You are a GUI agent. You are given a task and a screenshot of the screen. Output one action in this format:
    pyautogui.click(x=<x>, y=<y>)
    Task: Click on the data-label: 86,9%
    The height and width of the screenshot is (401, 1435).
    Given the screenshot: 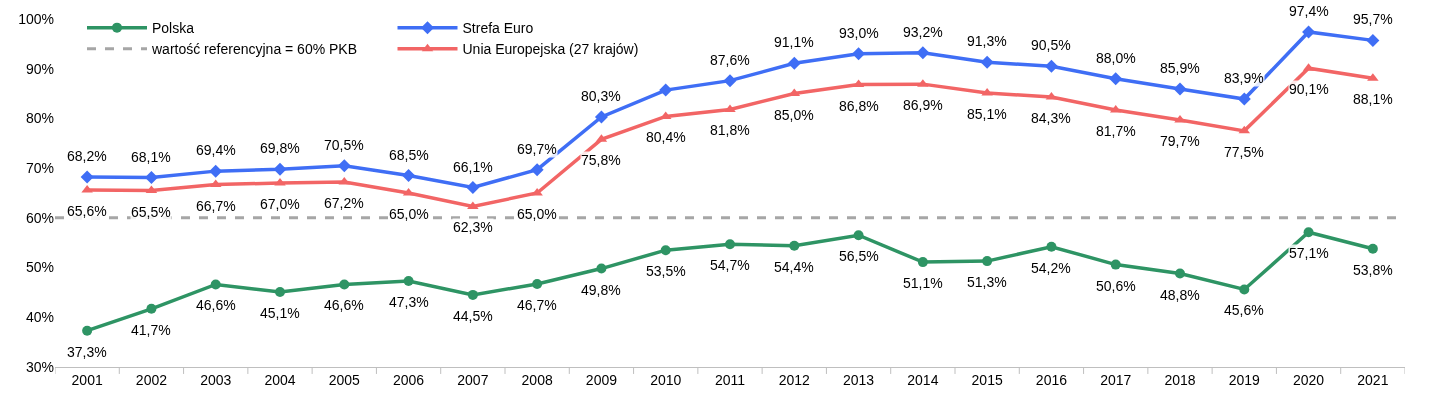 What is the action you would take?
    pyautogui.click(x=923, y=105)
    